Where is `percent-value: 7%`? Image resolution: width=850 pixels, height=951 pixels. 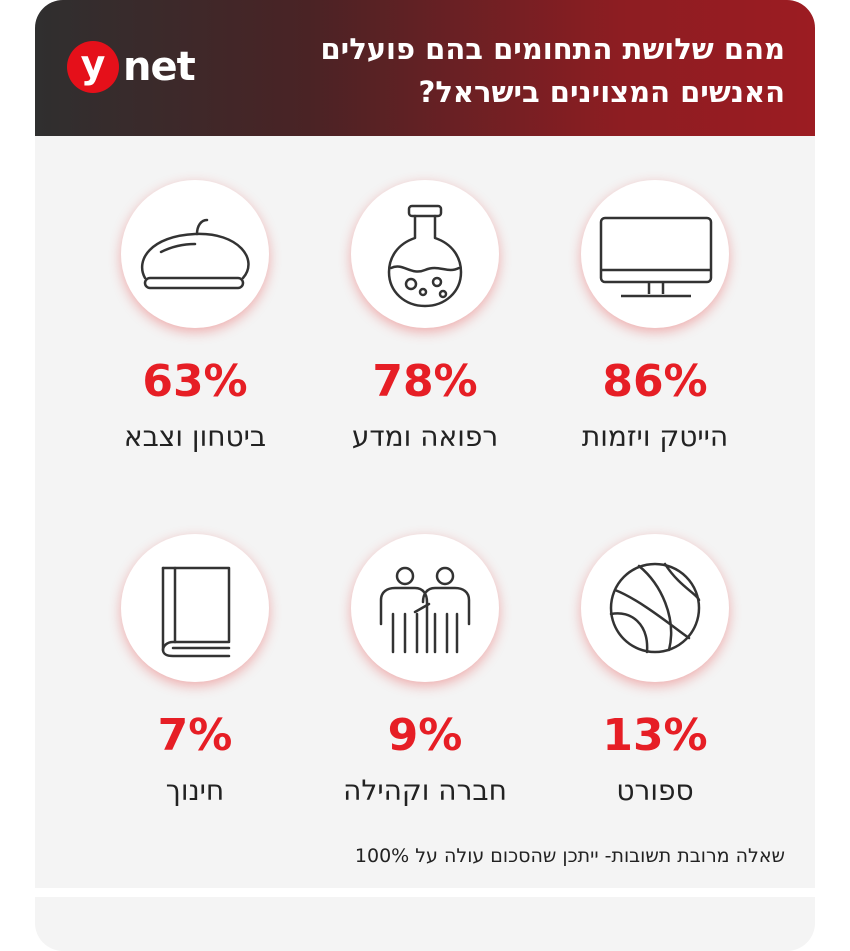
percent-value: 7% is located at coordinates (195, 735).